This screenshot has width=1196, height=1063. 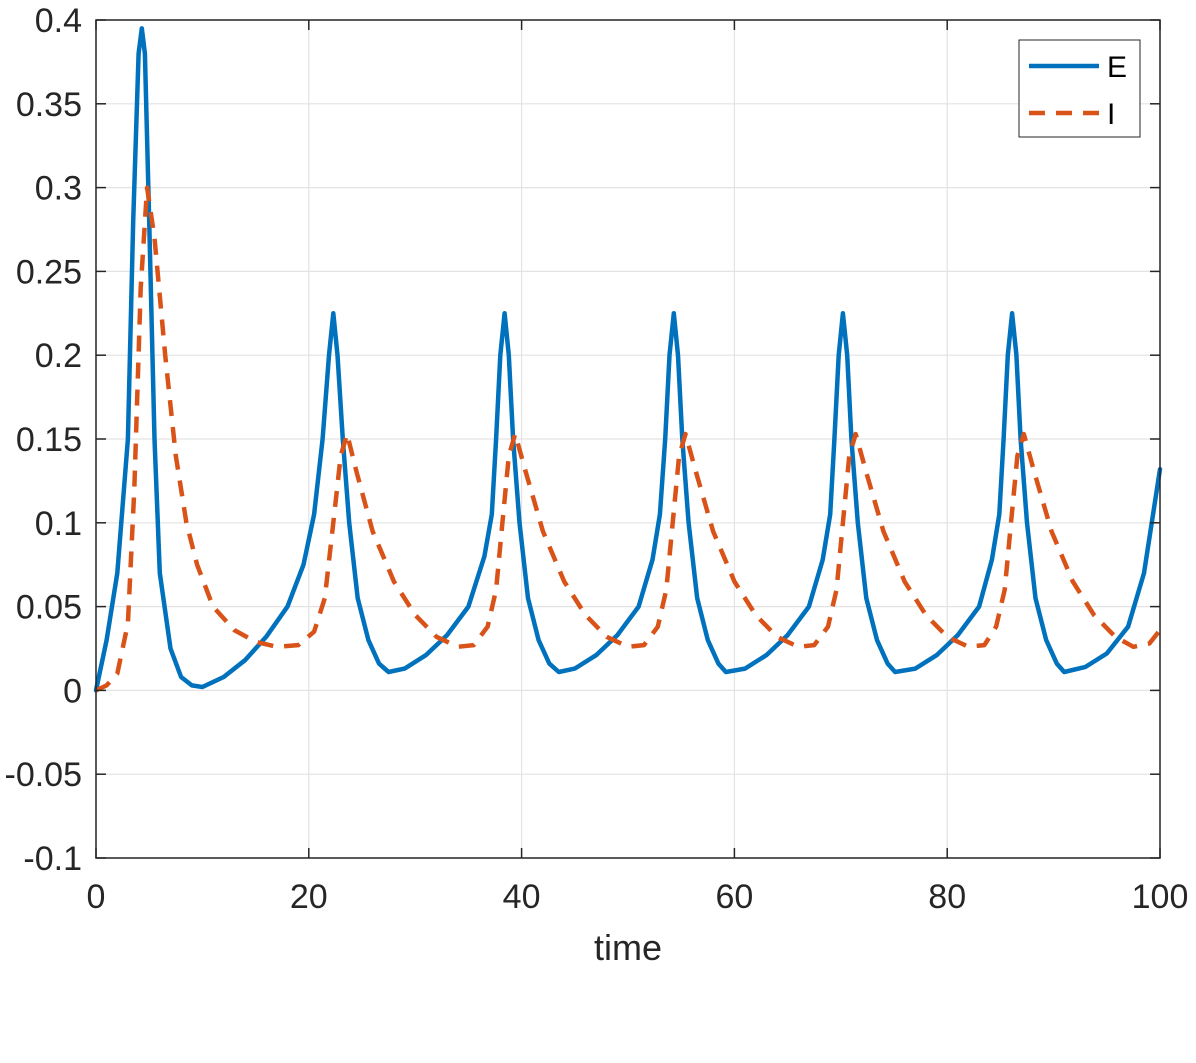 I want to click on y-tick-label: 0.2, so click(x=58, y=356).